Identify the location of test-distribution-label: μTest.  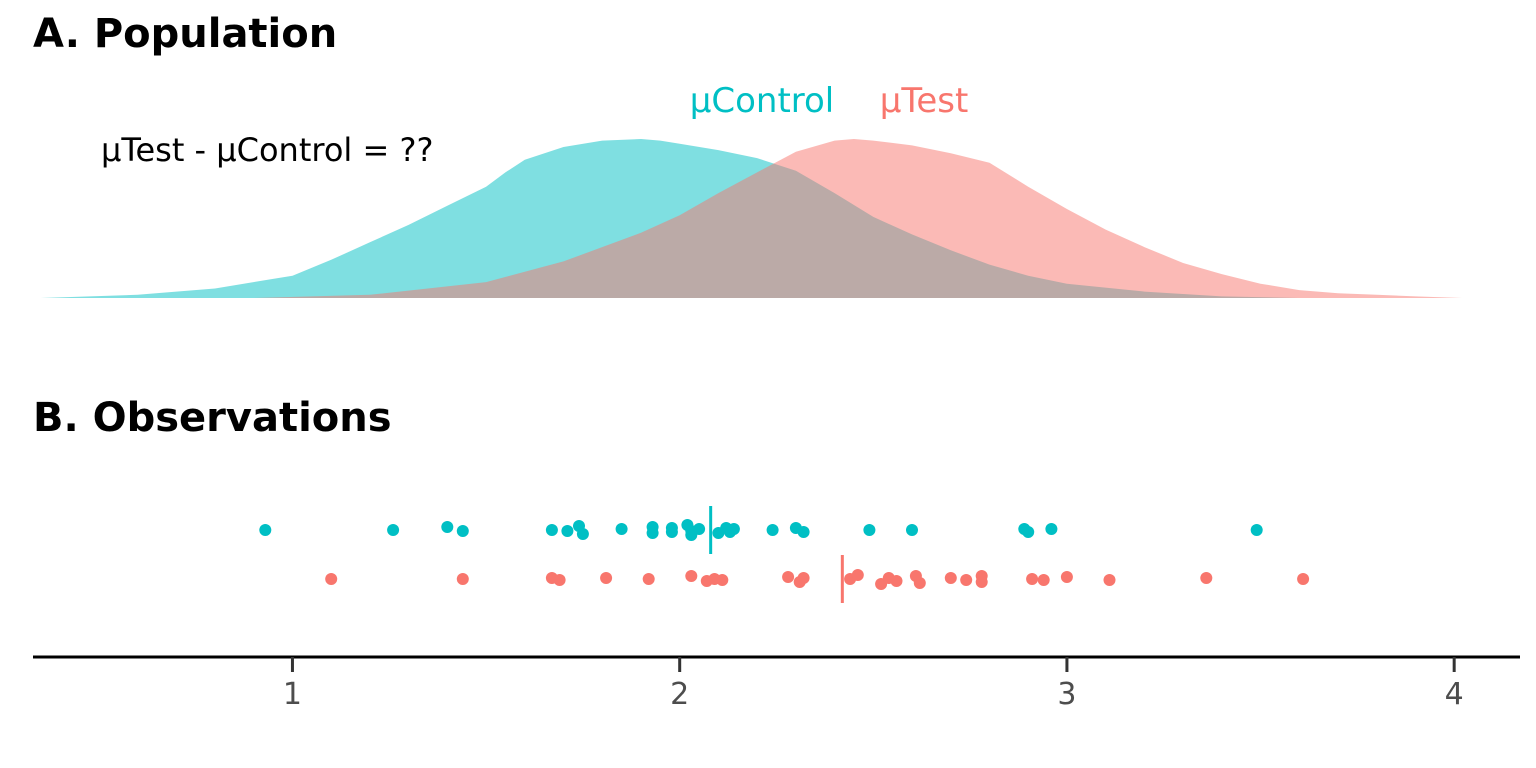
(924, 101).